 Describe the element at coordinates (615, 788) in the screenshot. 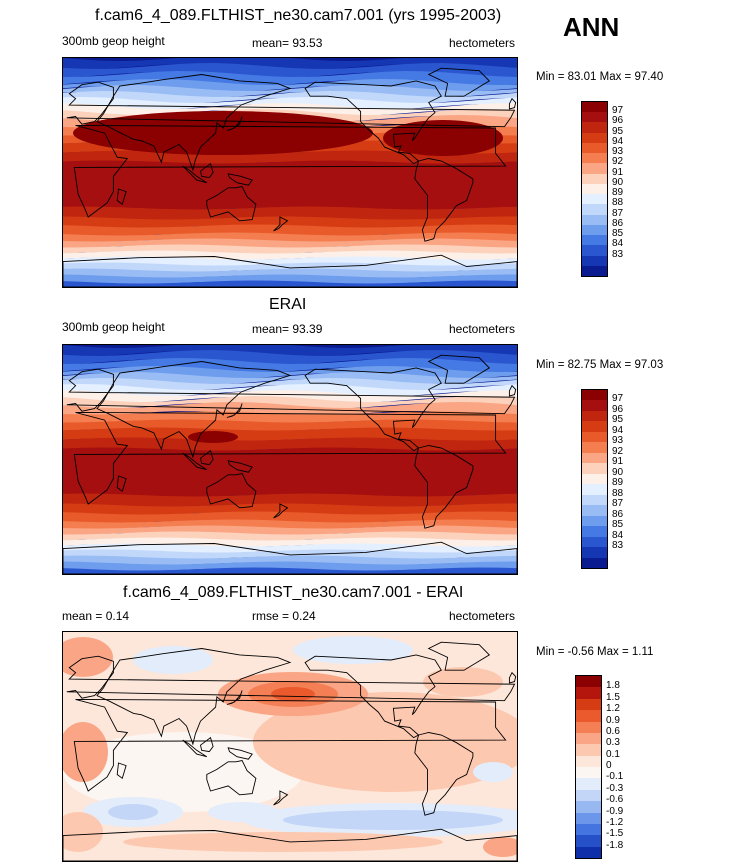

I see `colorbar-tick-label: -0.3` at that location.